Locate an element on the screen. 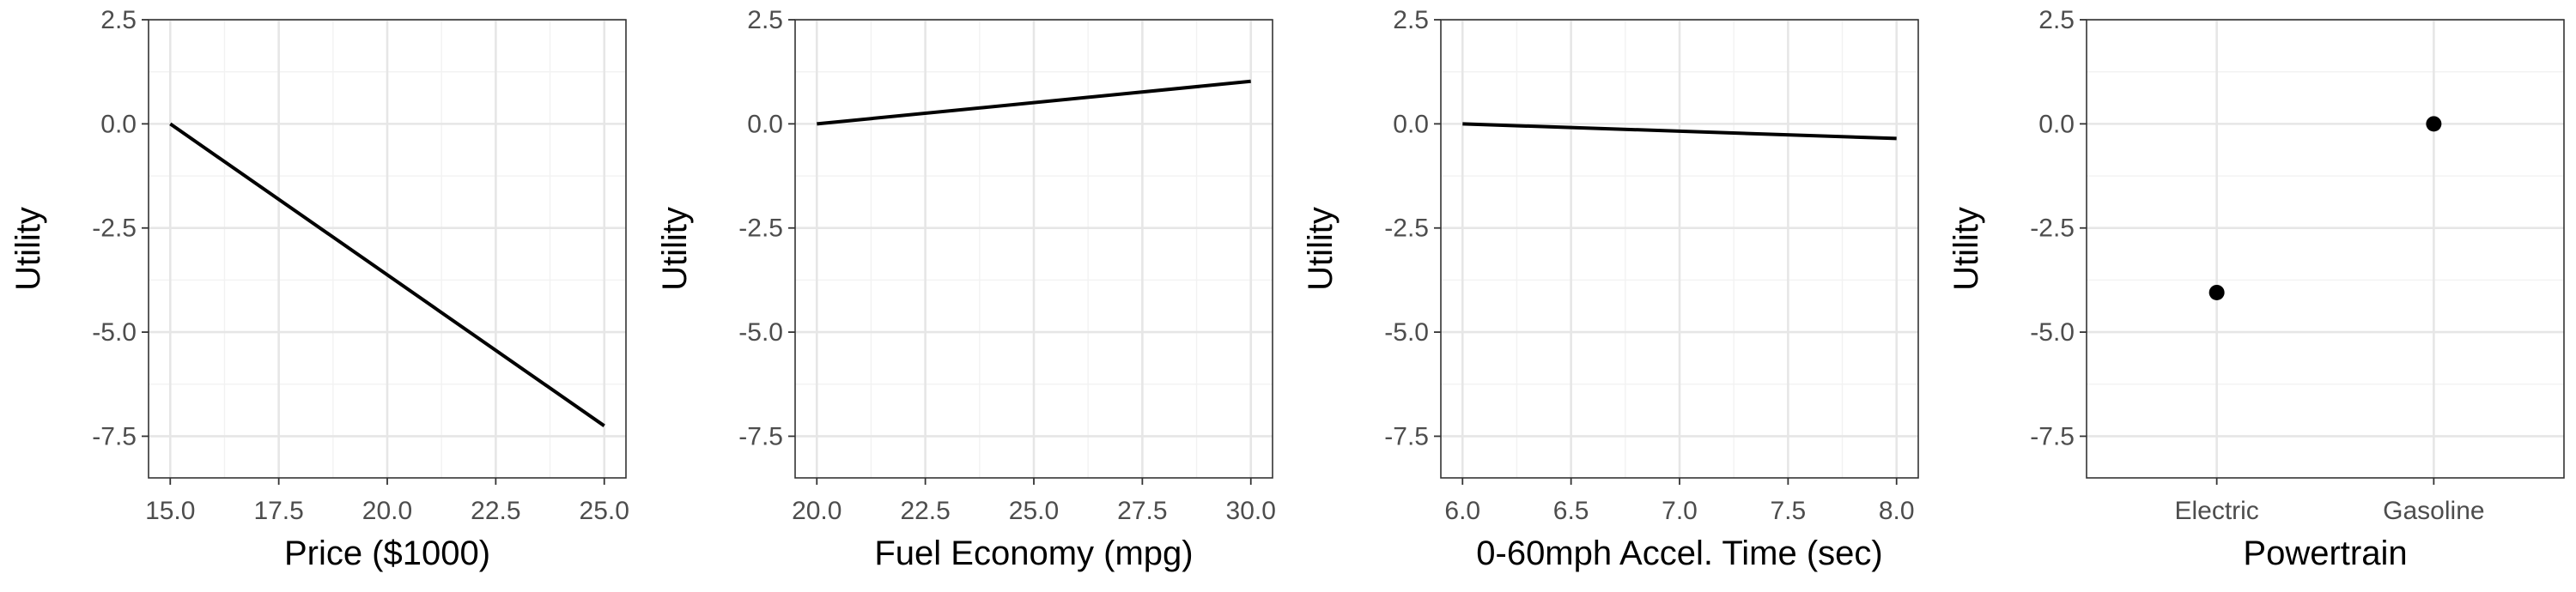  x-axis-title: Powertrain is located at coordinates (2325, 553).